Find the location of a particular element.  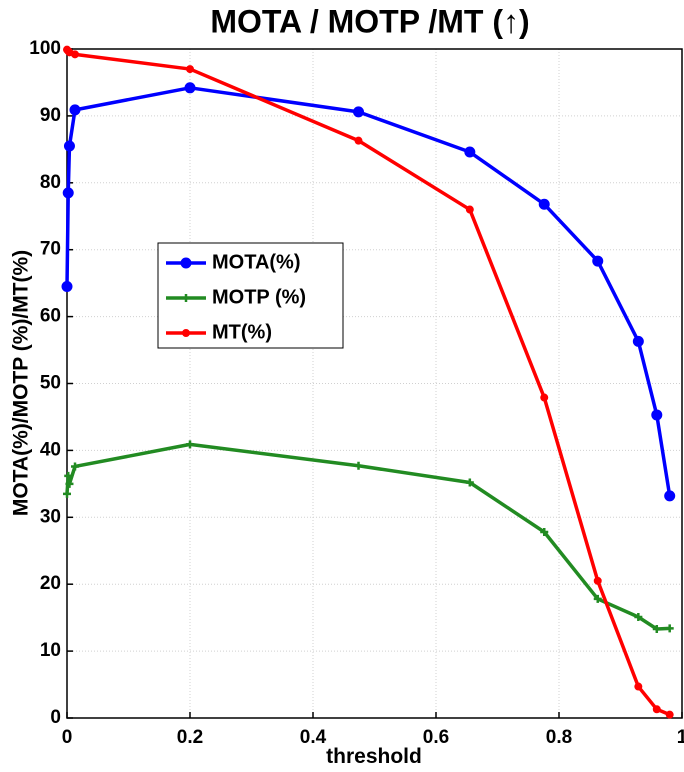

y-tick-label: 70 is located at coordinates (50, 249).